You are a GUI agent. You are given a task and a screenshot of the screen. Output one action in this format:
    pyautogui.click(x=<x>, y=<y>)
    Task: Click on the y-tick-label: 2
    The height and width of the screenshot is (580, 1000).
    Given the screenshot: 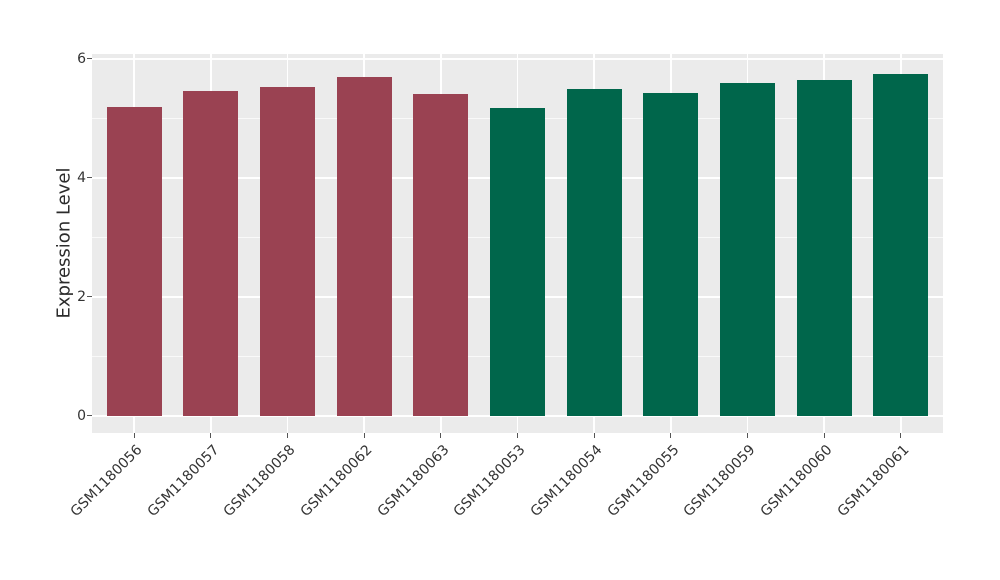 What is the action you would take?
    pyautogui.click(x=81, y=296)
    